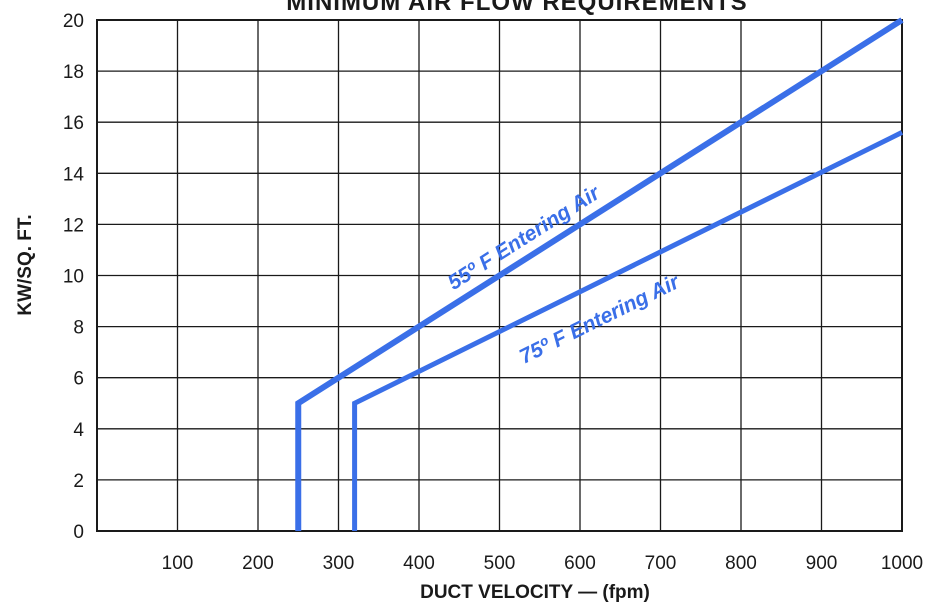 Image resolution: width=929 pixels, height=606 pixels. Describe the element at coordinates (78, 430) in the screenshot. I see `y-tick-label: 4` at that location.